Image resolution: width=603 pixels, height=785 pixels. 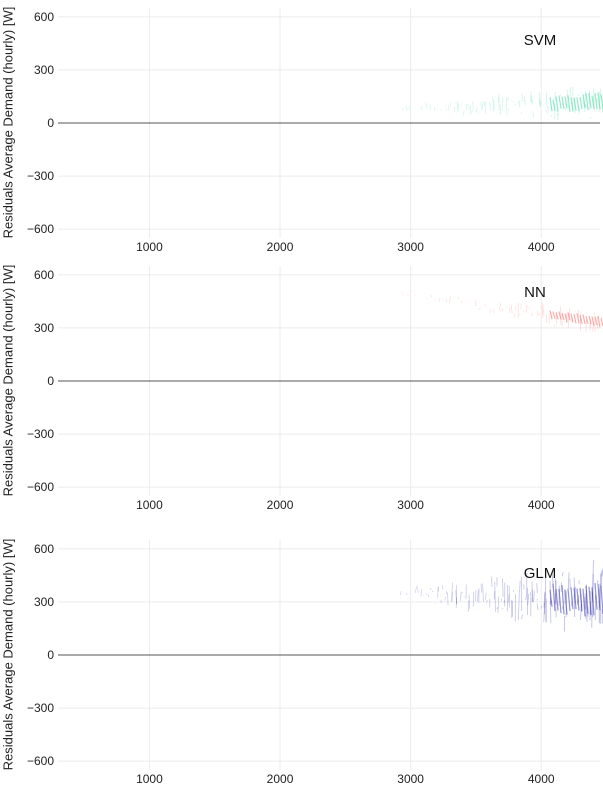 I want to click on series-trace-svm, so click(x=502, y=103).